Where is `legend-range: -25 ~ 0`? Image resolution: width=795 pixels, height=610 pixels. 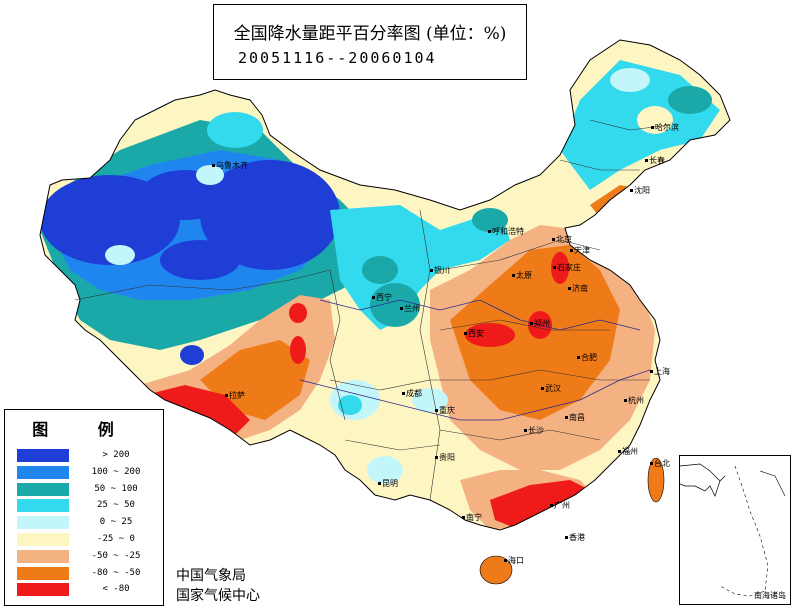 legend-range: -25 ~ 0 is located at coordinates (116, 539).